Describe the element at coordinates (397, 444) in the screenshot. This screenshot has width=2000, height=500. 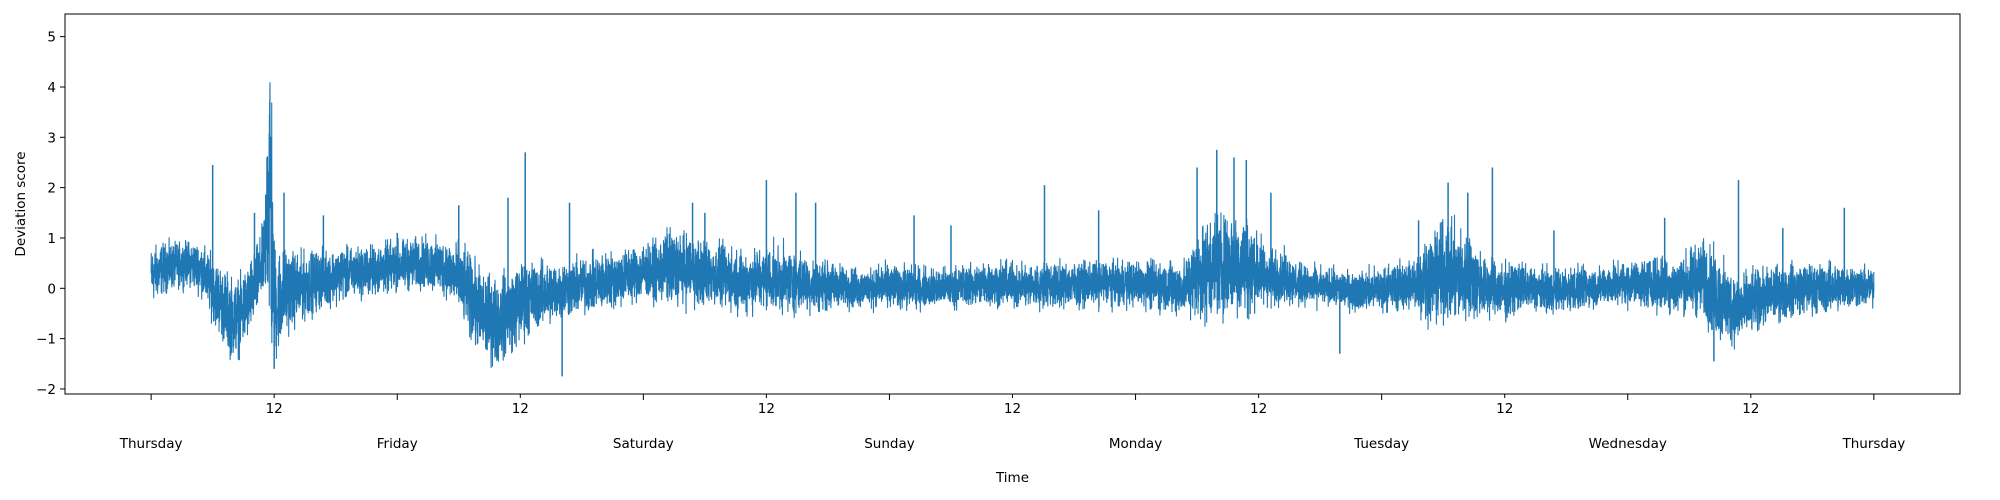
I see `x-major-tick-label: Friday` at that location.